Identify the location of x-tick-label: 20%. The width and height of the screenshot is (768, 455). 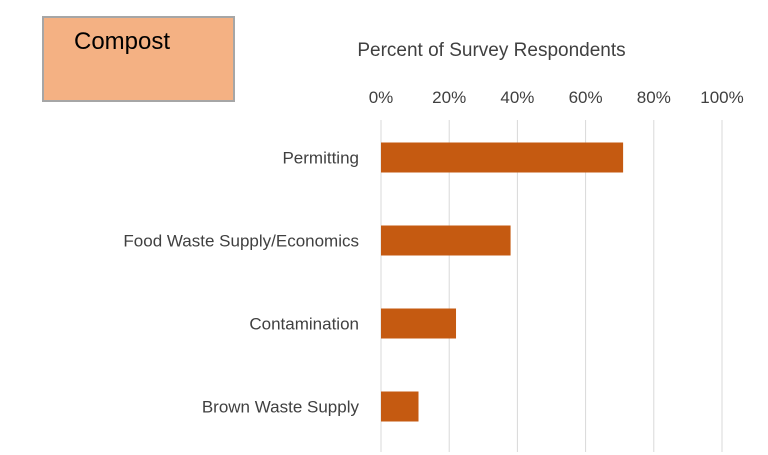
(449, 97).